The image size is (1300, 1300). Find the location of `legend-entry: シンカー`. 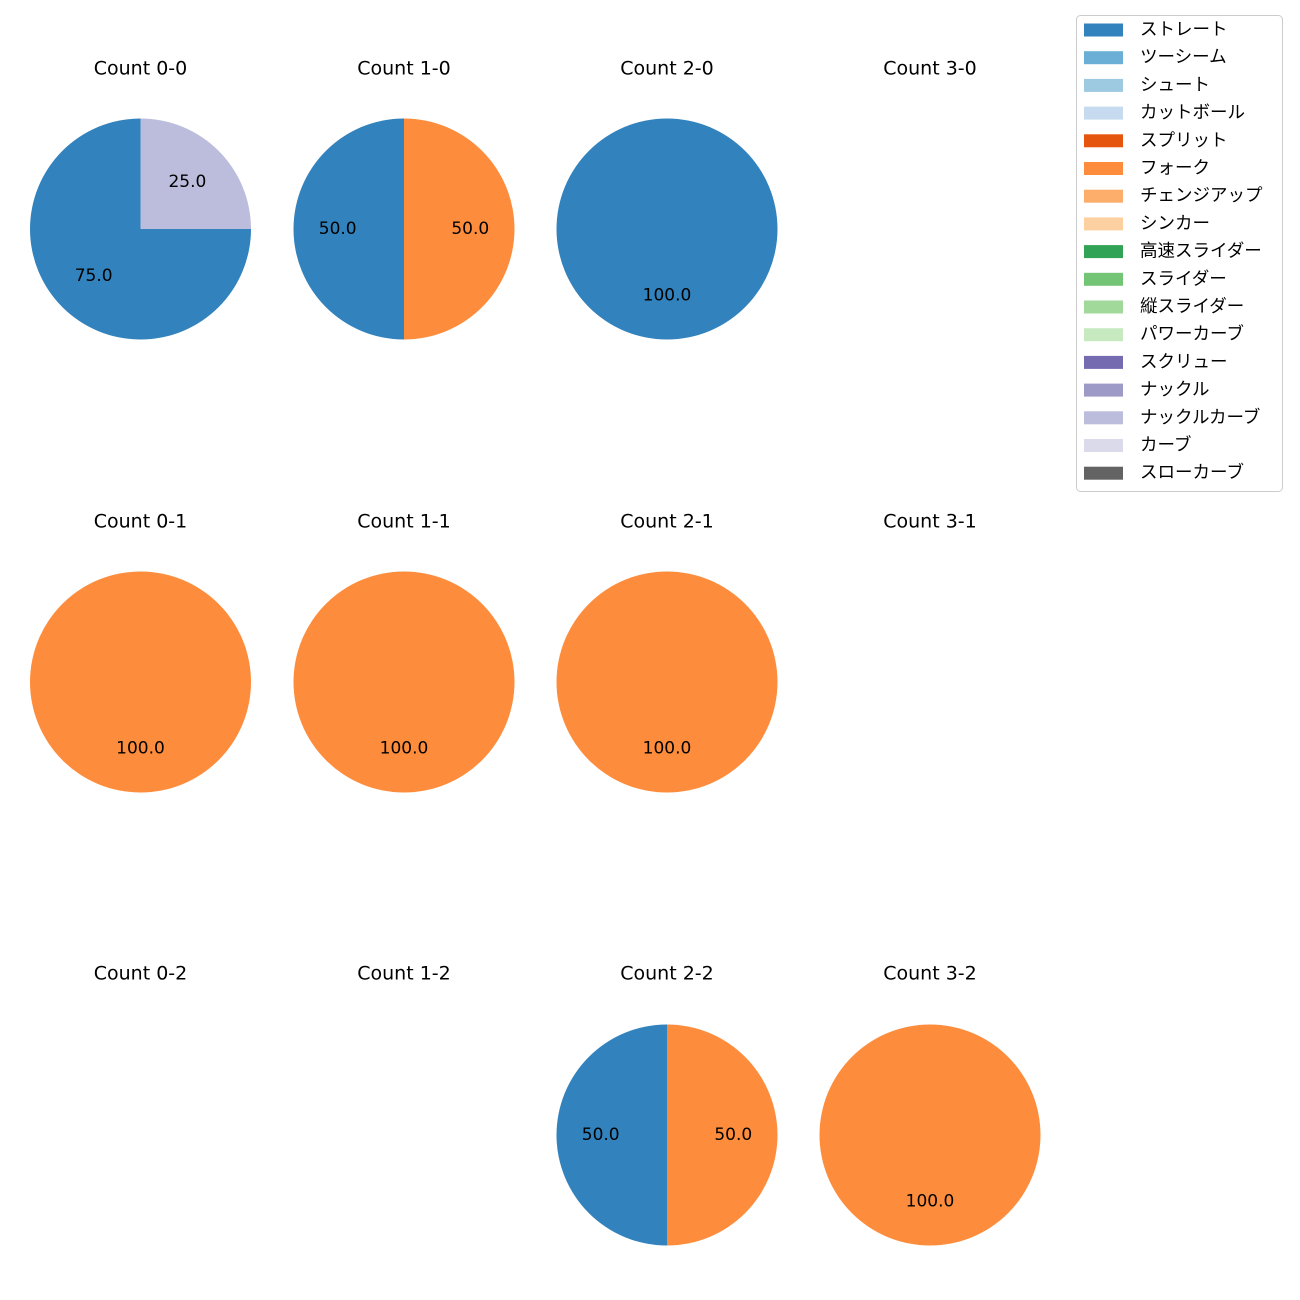

legend-entry: シンカー is located at coordinates (1147, 224).